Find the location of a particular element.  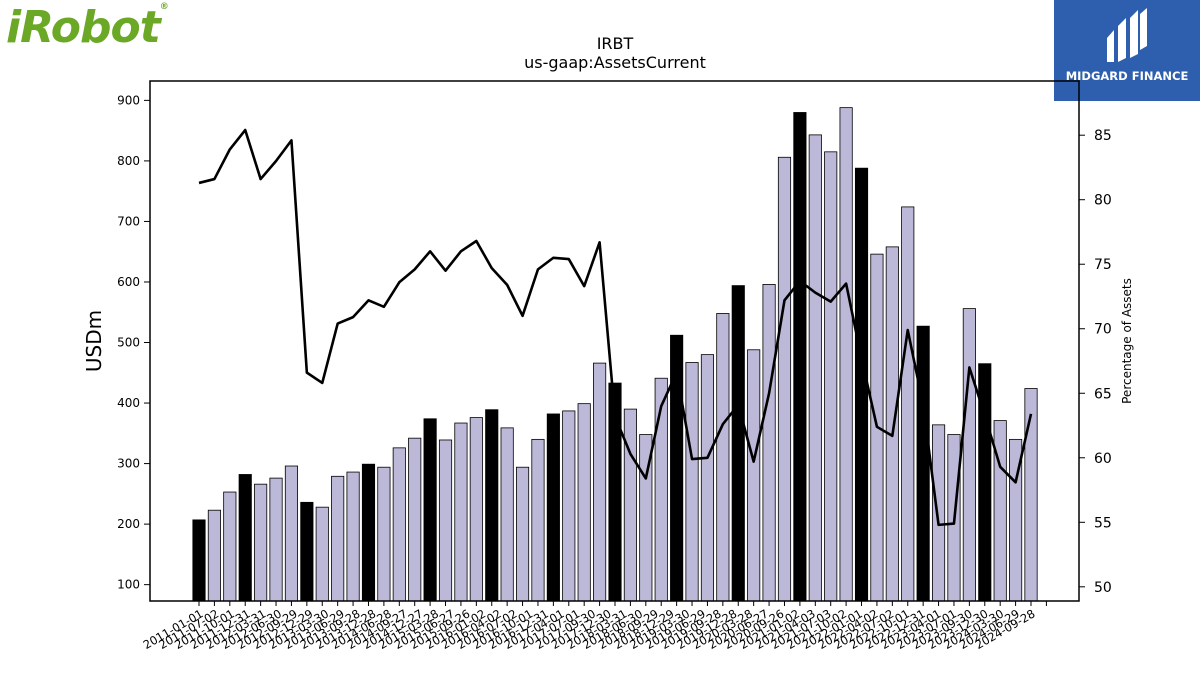

y-tick-label-200: 200 is located at coordinates (128, 524).